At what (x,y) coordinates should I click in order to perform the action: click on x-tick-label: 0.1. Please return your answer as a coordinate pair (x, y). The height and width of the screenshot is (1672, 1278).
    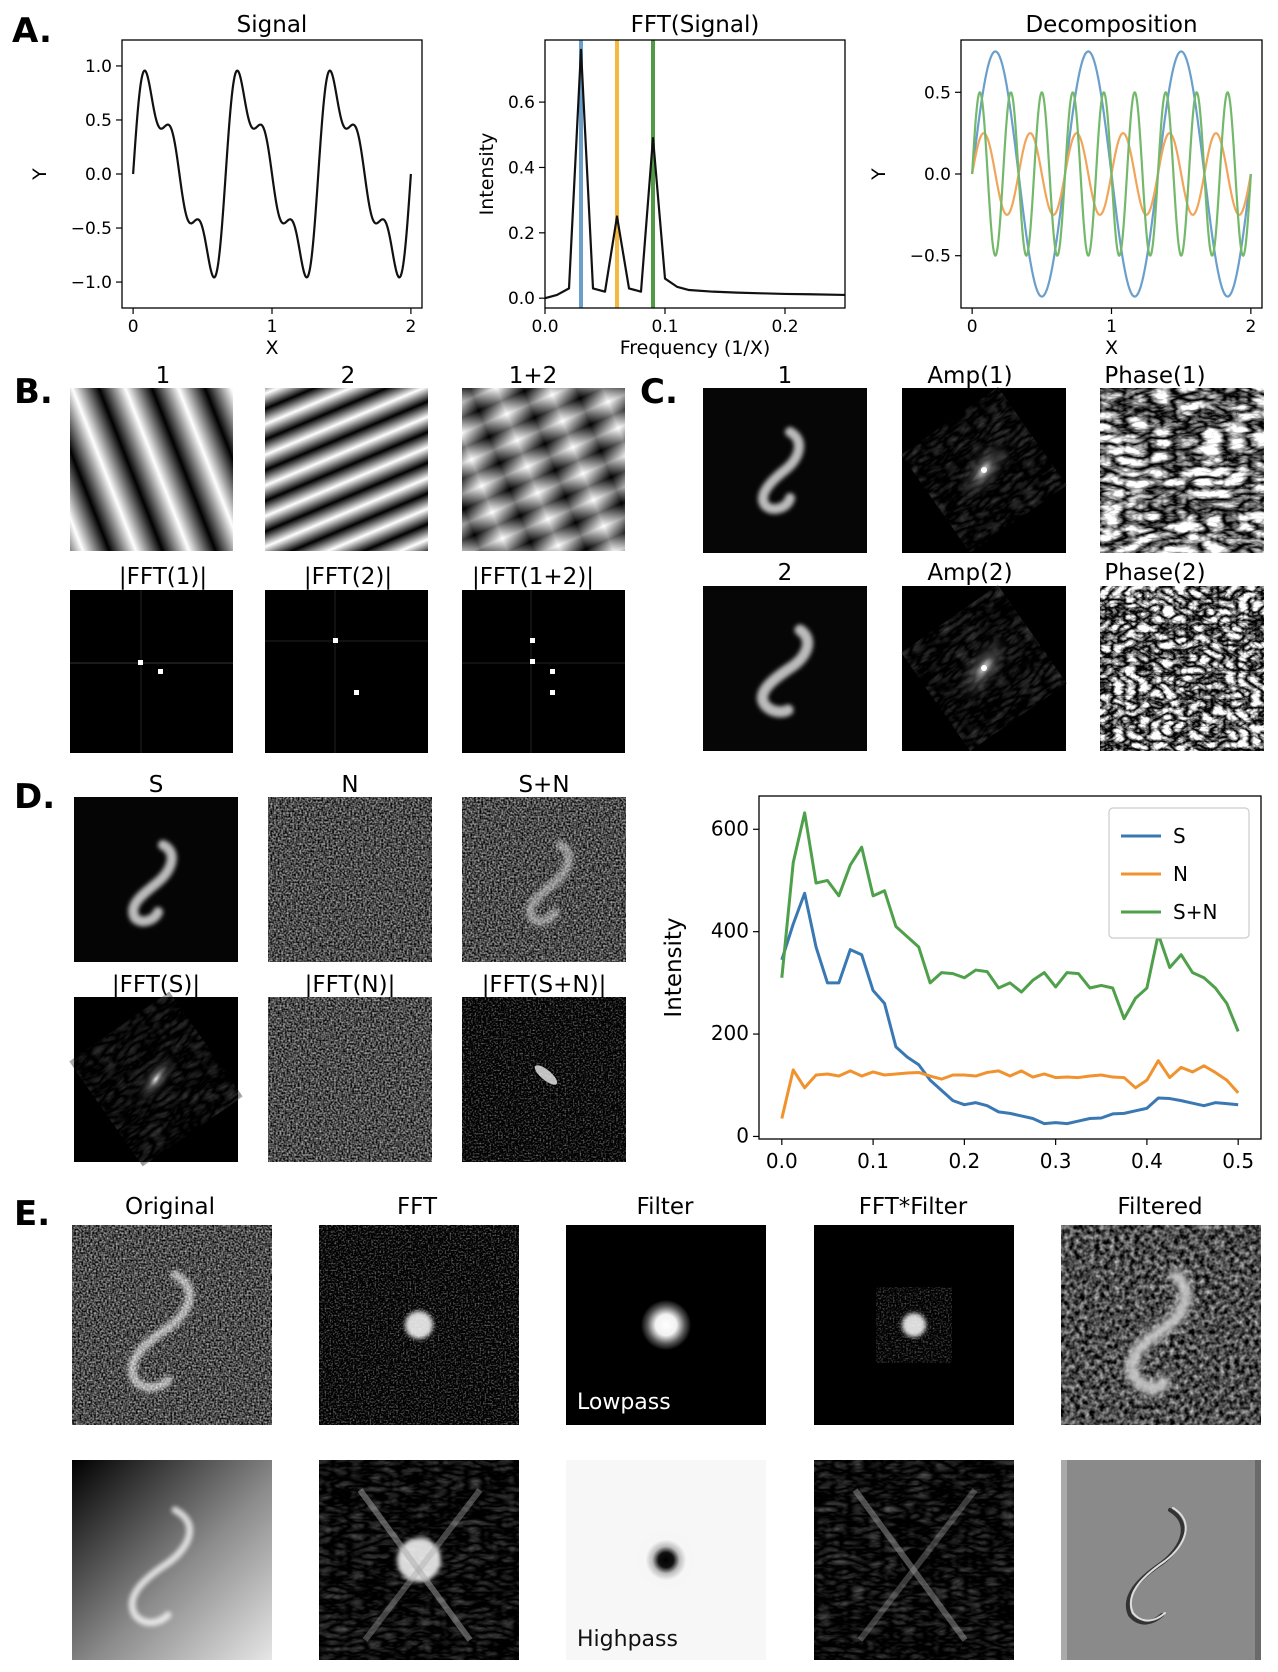
    Looking at the image, I should click on (664, 327).